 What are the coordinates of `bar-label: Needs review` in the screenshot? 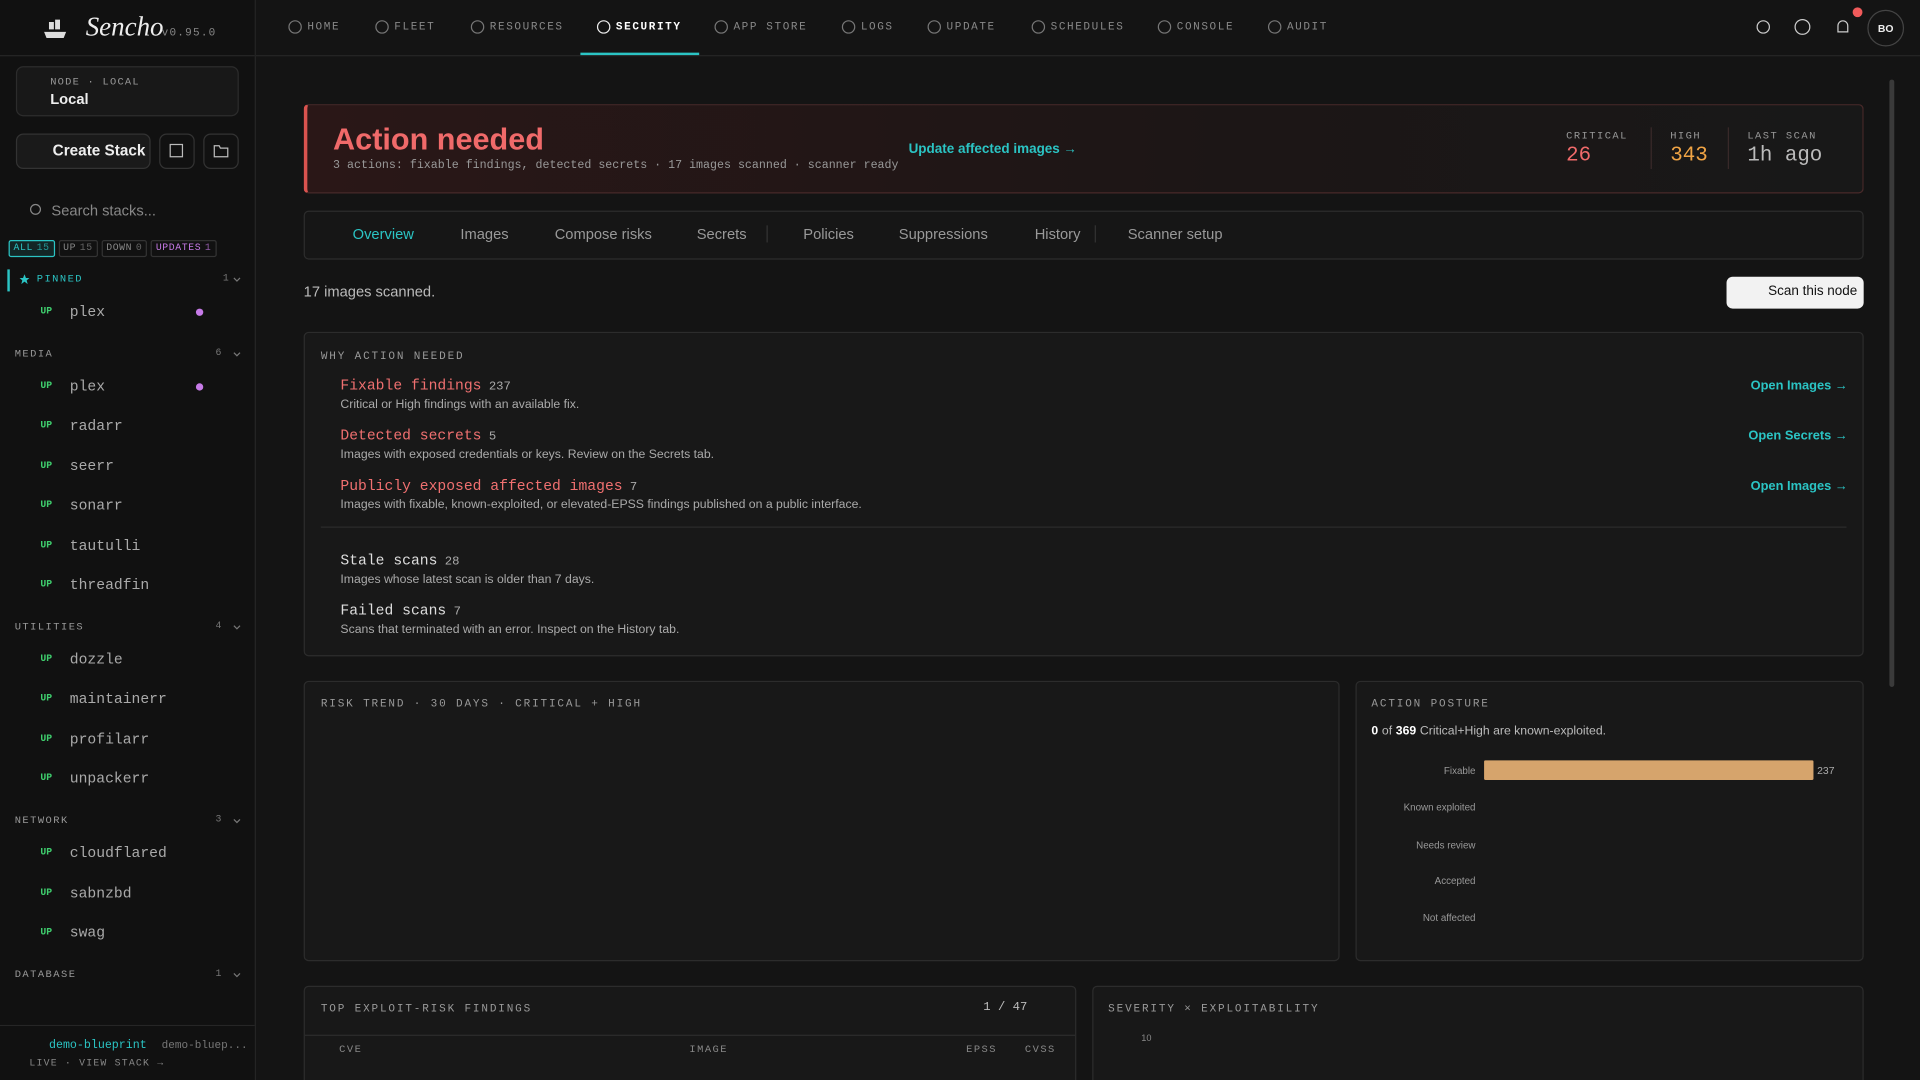 It's located at (1446, 845).